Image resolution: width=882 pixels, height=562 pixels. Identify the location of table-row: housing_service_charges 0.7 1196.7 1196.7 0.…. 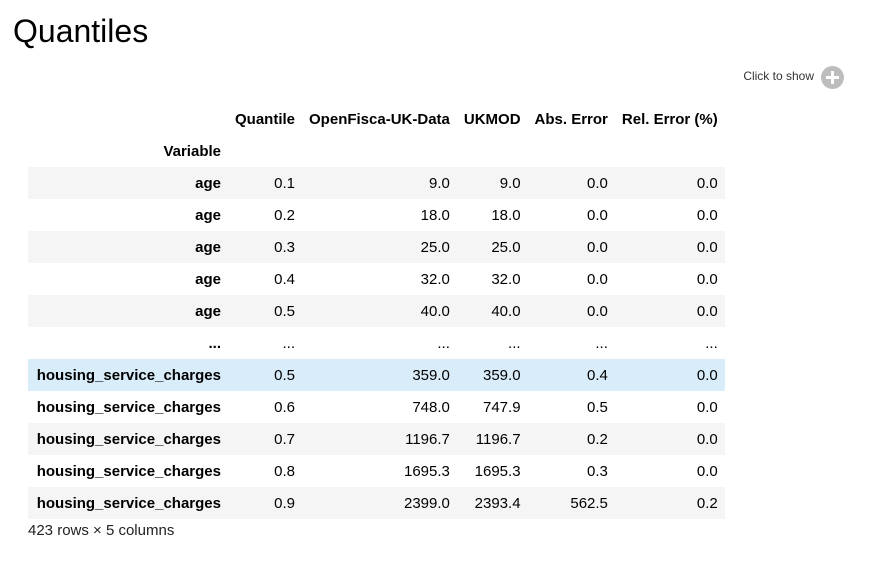
(376, 439).